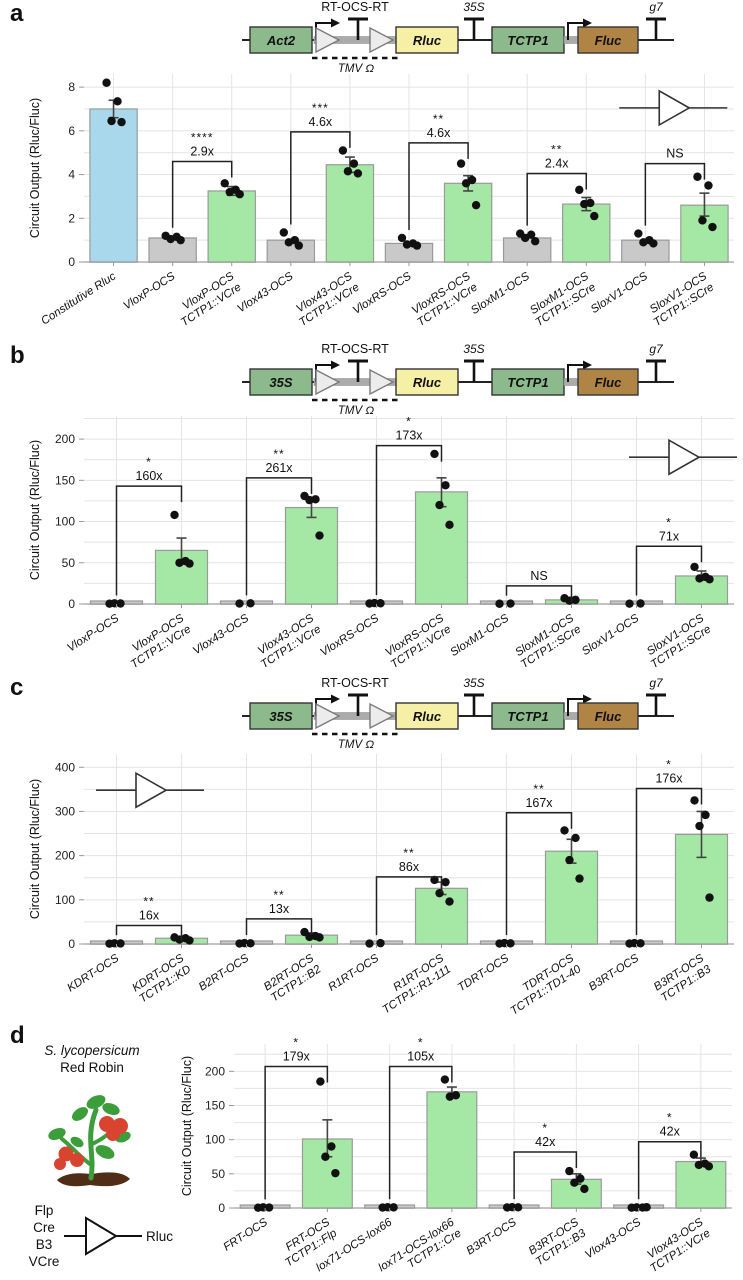  I want to click on svg-text: Constitutive Rluc, so click(78, 298).